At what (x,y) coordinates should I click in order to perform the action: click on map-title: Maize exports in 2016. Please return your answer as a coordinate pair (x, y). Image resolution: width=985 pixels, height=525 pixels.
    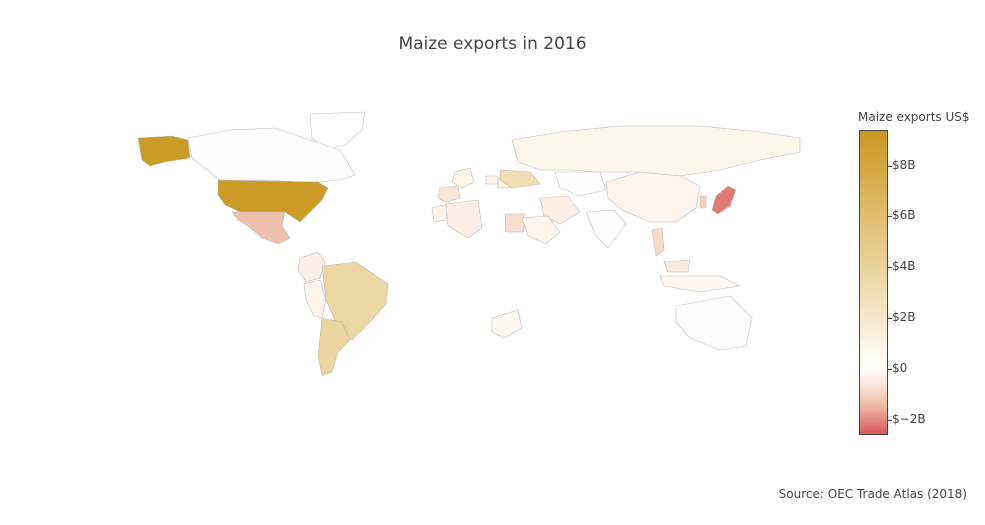
    Looking at the image, I should click on (492, 44).